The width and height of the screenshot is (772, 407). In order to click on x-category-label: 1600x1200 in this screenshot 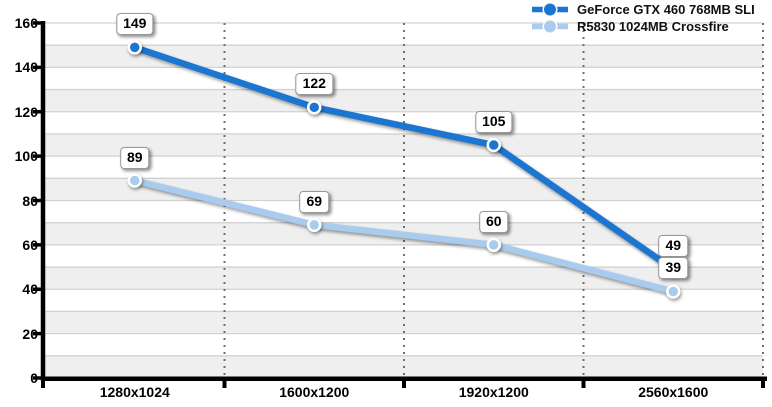, I will do `click(314, 392)`.